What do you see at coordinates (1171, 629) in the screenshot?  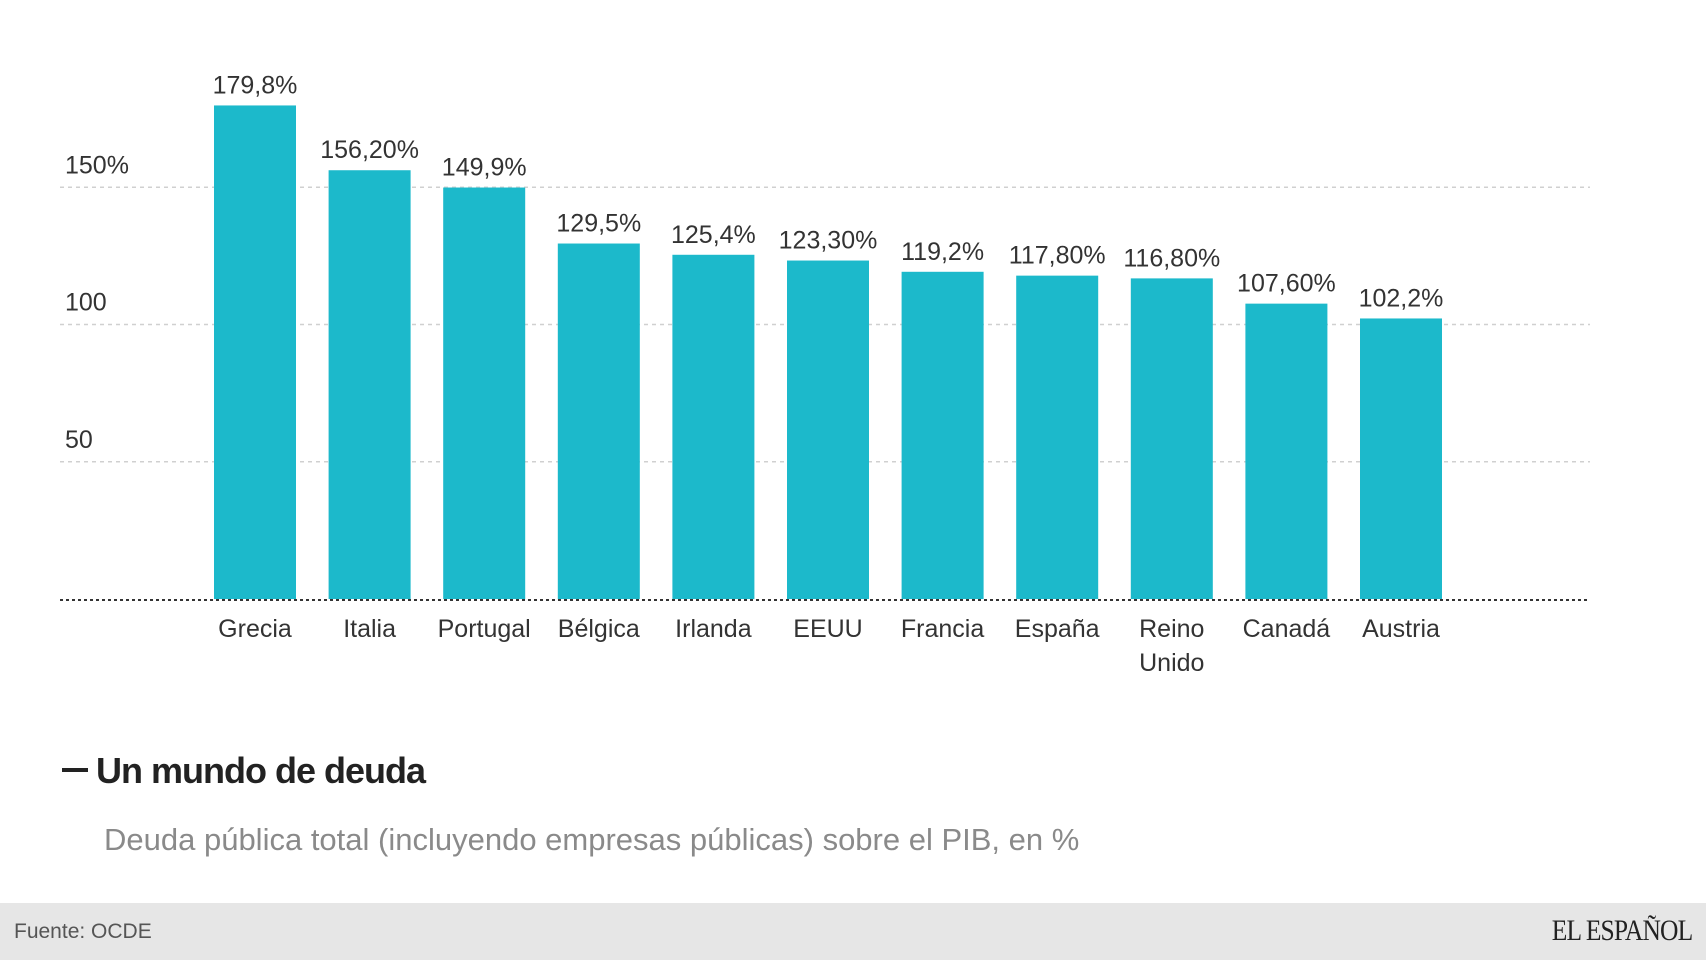 I see `x-tick-label: Reino` at bounding box center [1171, 629].